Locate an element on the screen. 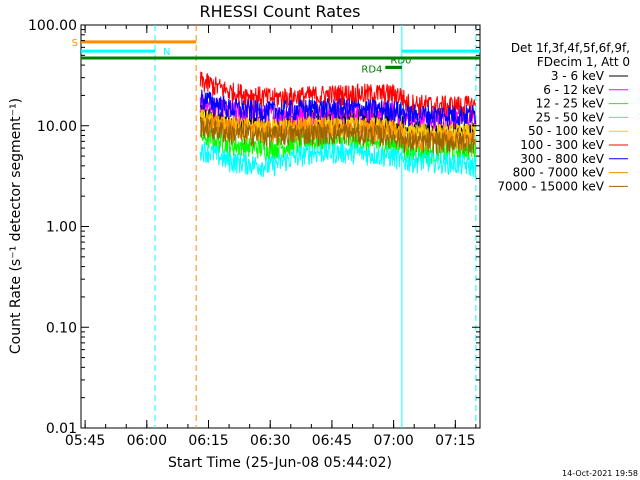 This screenshot has width=640, height=480. flag-bars: S N RD0 RD4 is located at coordinates (276, 56).